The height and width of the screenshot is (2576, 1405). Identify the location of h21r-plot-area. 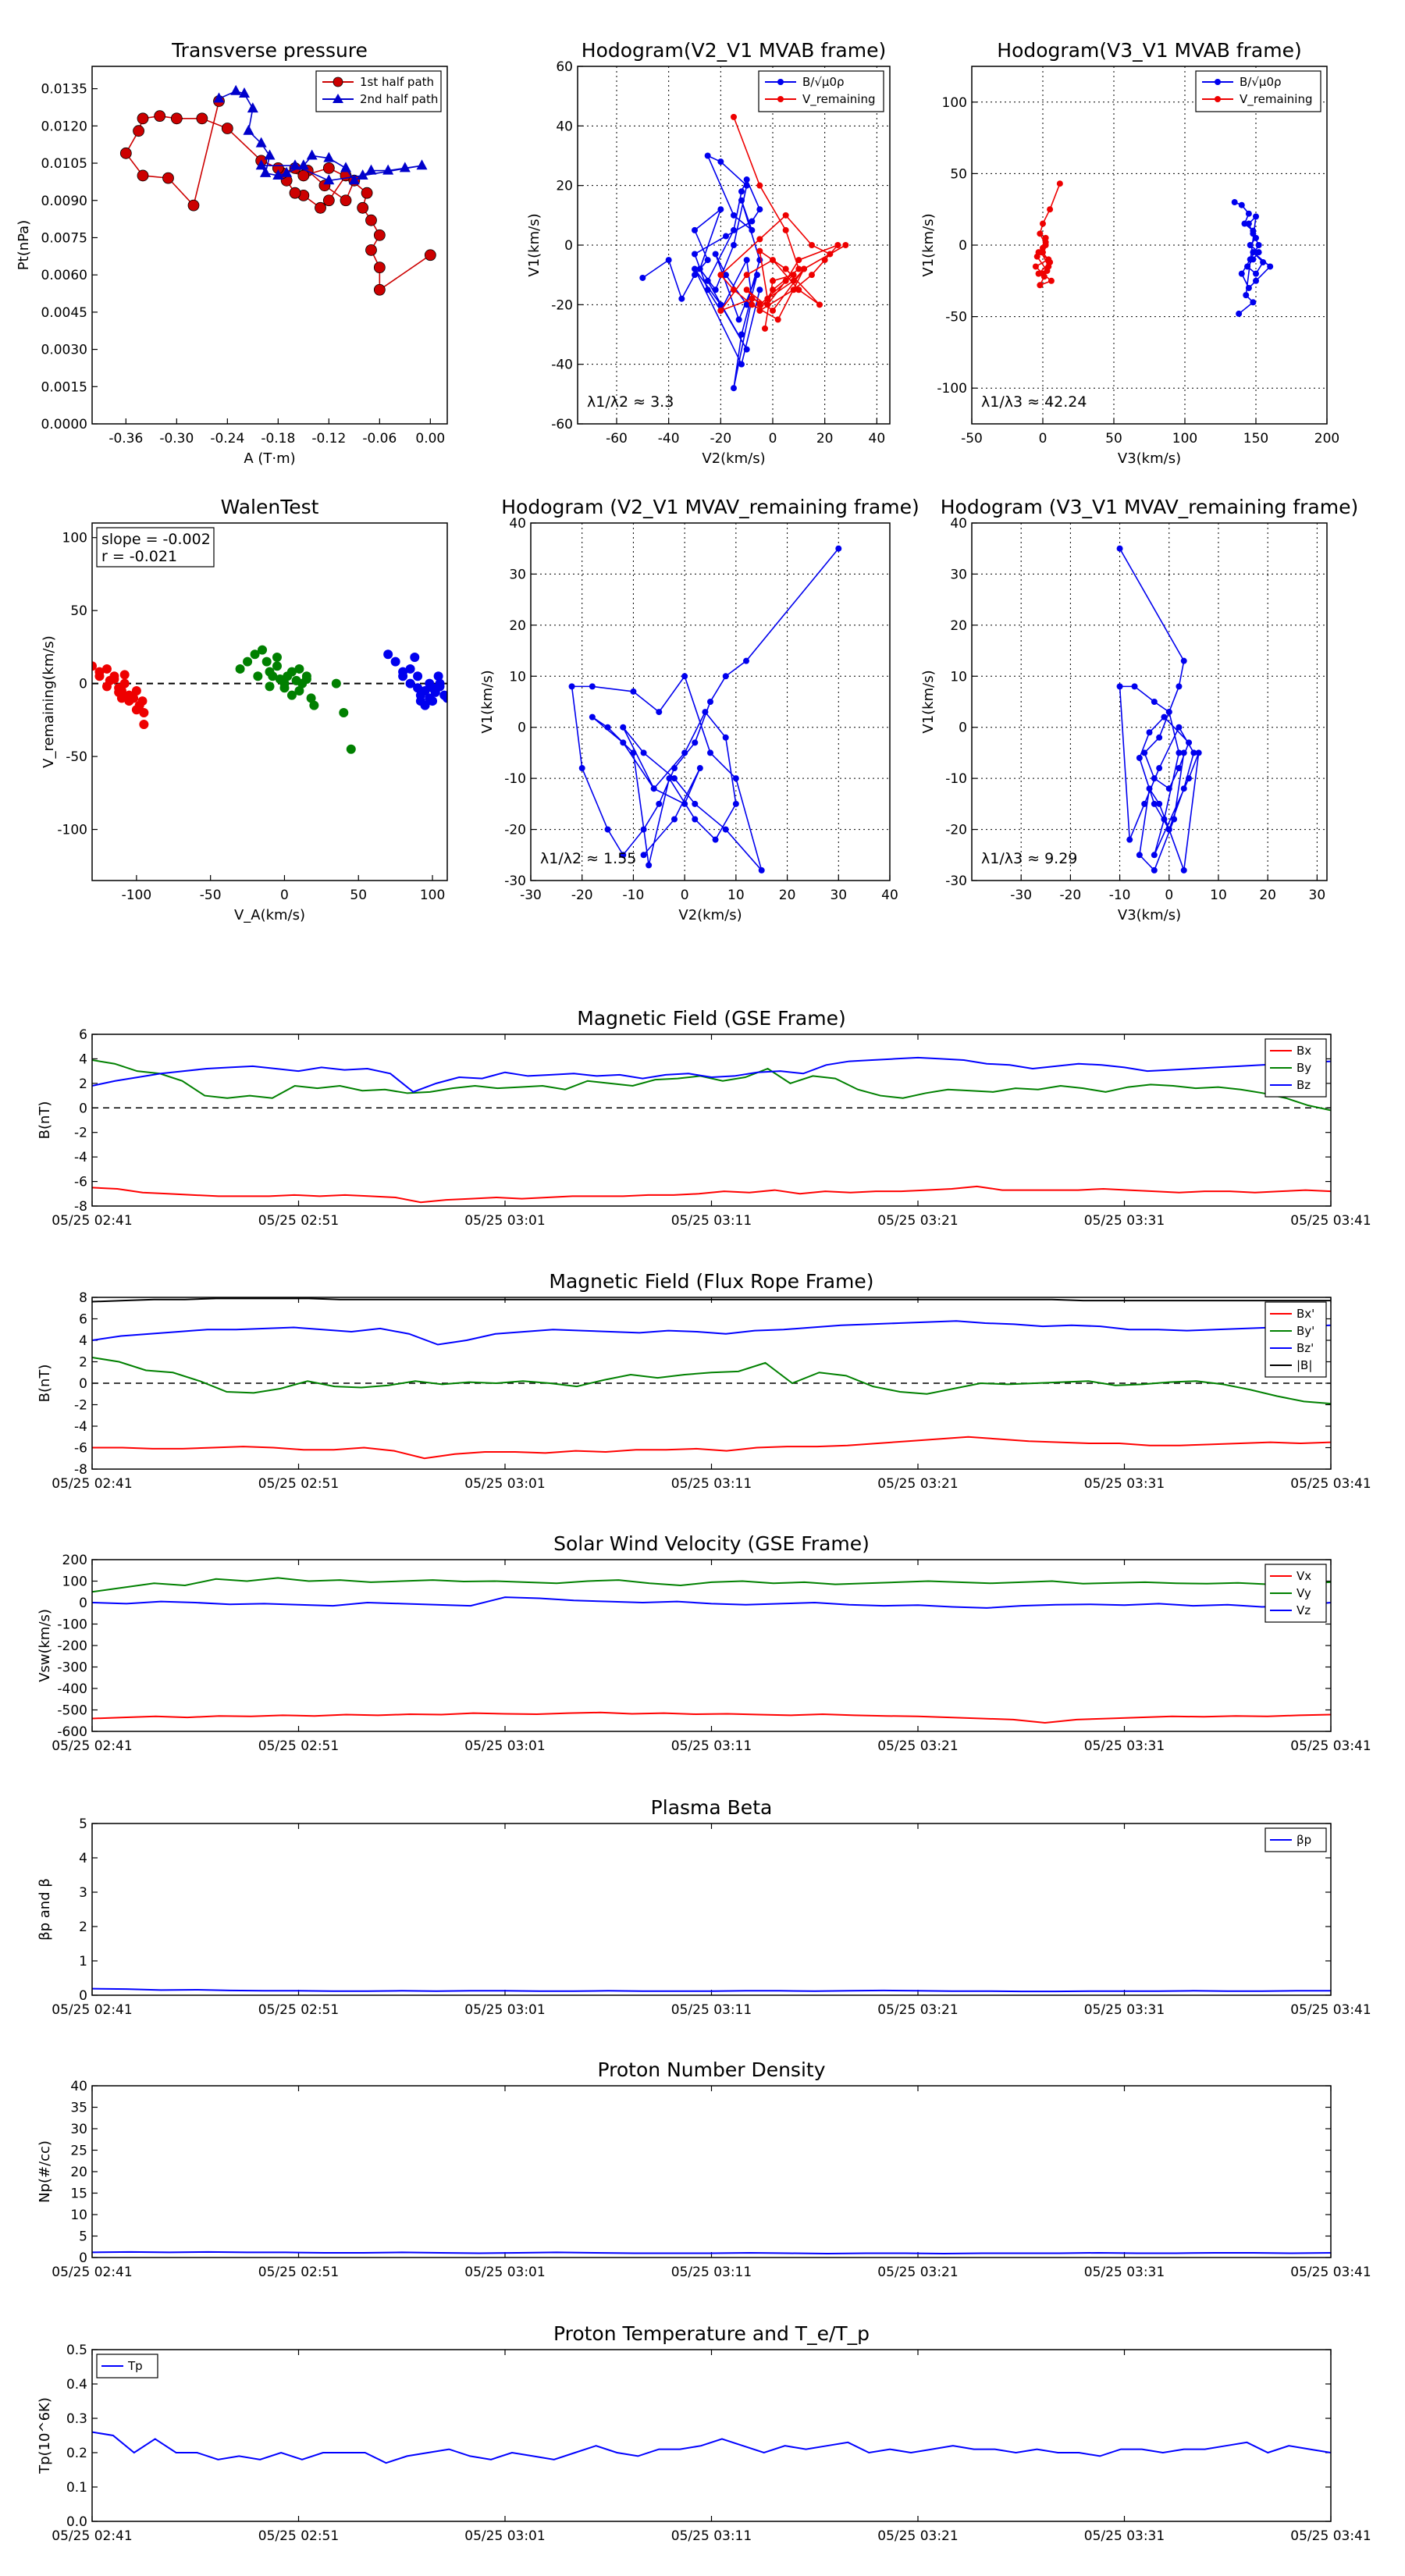
(705, 709).